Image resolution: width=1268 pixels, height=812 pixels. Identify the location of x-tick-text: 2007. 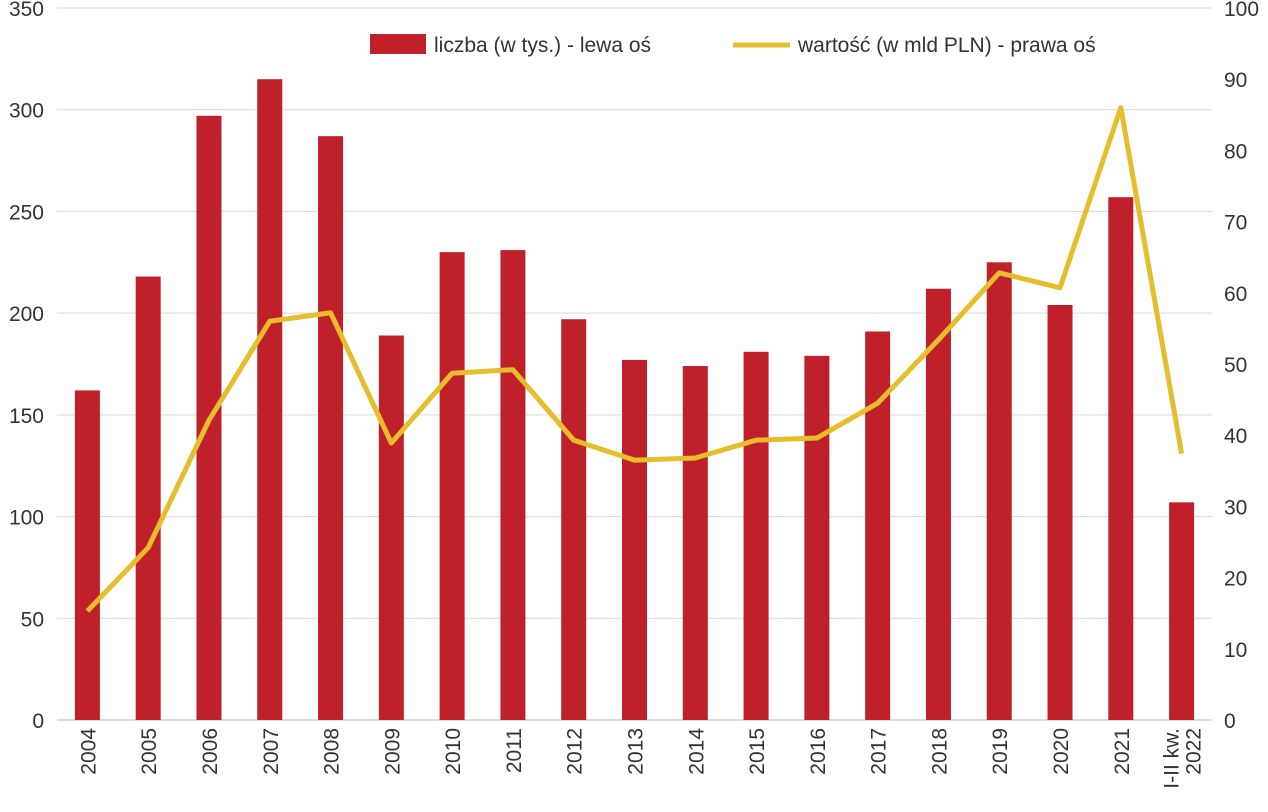
(271, 751).